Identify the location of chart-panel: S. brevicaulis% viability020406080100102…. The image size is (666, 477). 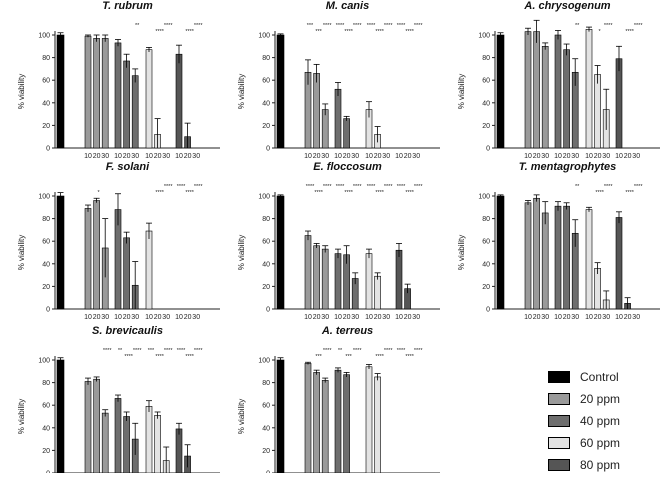
(118, 399).